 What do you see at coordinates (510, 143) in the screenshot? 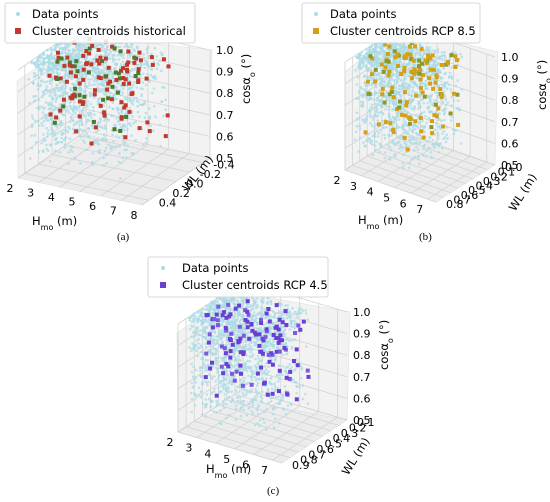
I see `z-tick-label: 0.6` at bounding box center [510, 143].